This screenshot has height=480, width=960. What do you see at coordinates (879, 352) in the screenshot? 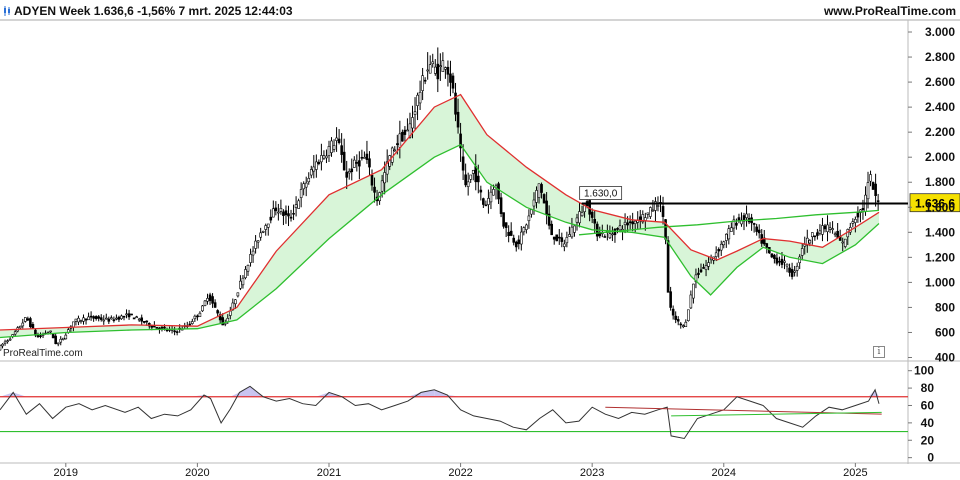
I see `info-icon: i` at bounding box center [879, 352].